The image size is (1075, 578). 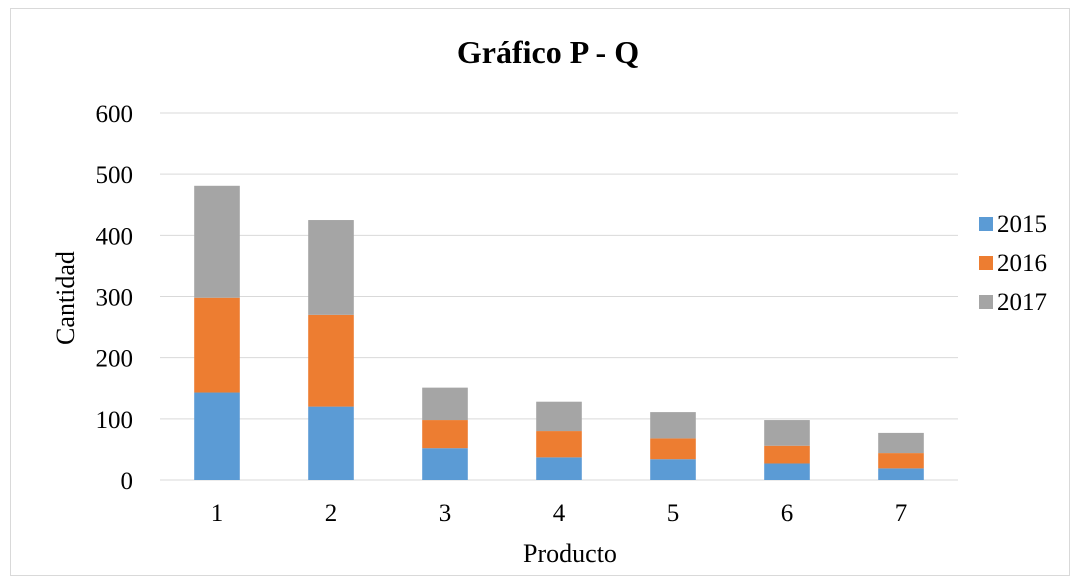 I want to click on y-tick-label: 200, so click(x=115, y=359).